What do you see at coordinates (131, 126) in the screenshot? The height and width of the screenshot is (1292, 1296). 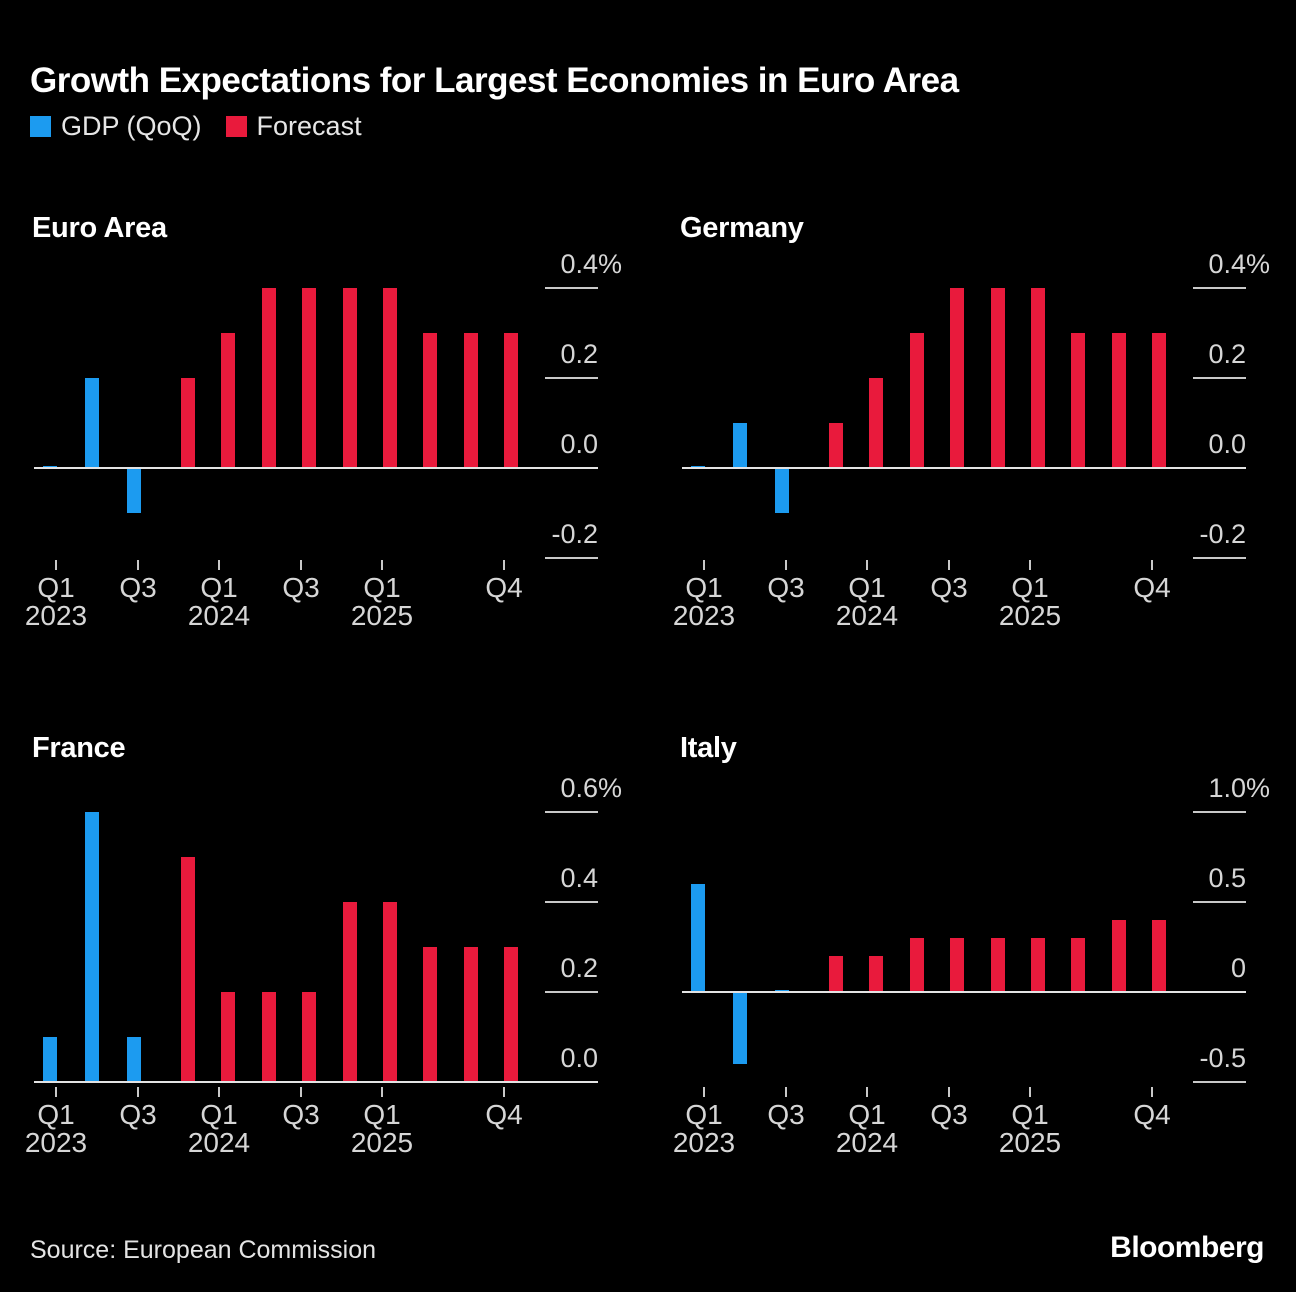 I see `legend-label-gdp: GDP (QoQ)` at bounding box center [131, 126].